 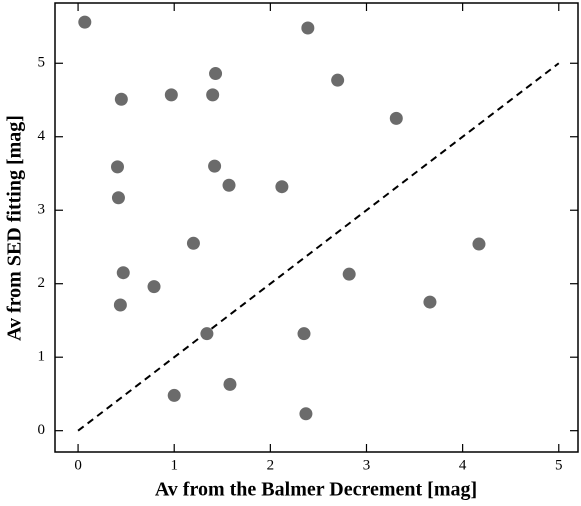 I want to click on y-tick-label: 0, so click(x=42, y=430).